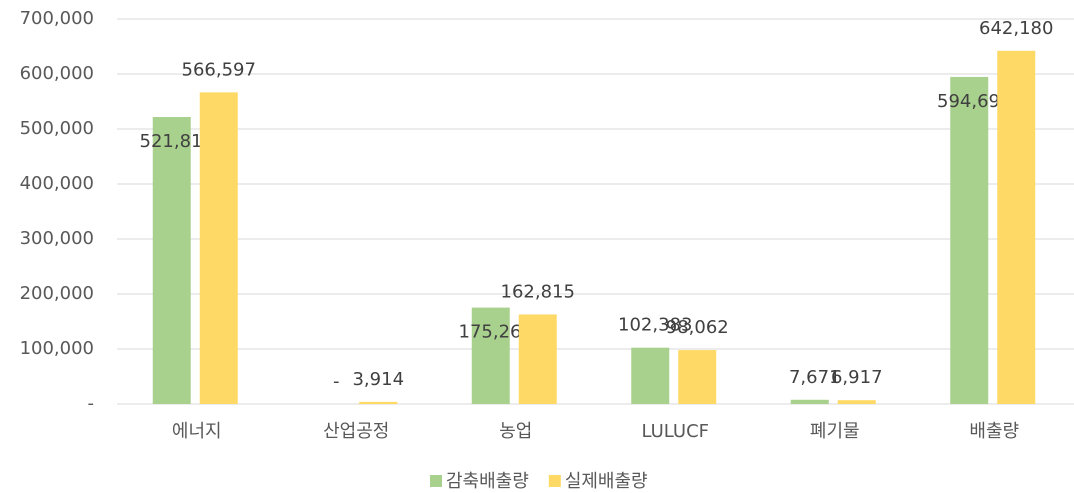  What do you see at coordinates (835, 431) in the screenshot?
I see `x-tick-label: 폐기물` at bounding box center [835, 431].